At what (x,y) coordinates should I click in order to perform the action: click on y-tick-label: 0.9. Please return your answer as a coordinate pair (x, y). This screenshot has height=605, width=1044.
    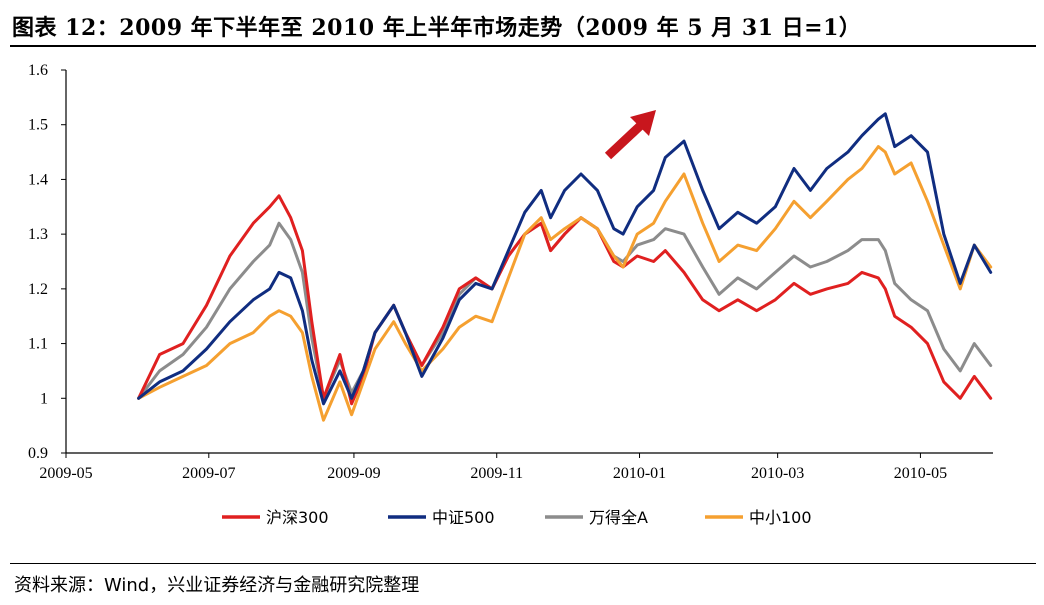
    Looking at the image, I should click on (38, 453).